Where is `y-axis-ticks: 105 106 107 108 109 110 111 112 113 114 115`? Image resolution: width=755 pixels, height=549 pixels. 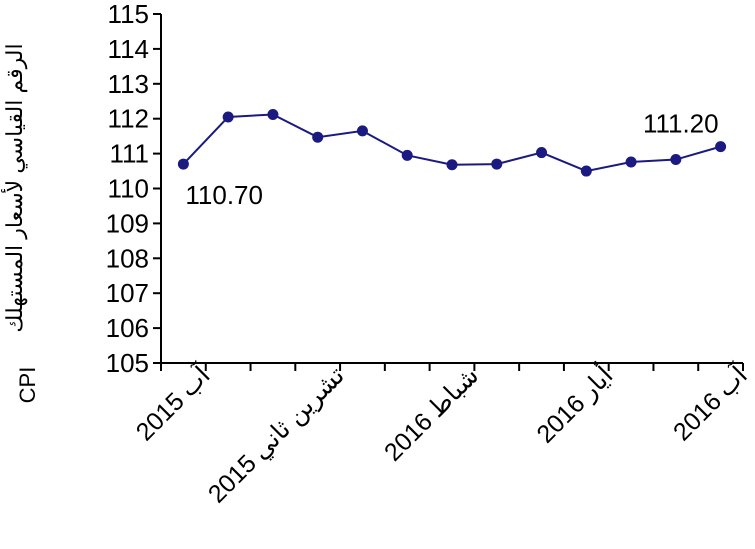 y-axis-ticks: 105 106 107 108 109 110 111 112 113 114 115 is located at coordinates (133, 189).